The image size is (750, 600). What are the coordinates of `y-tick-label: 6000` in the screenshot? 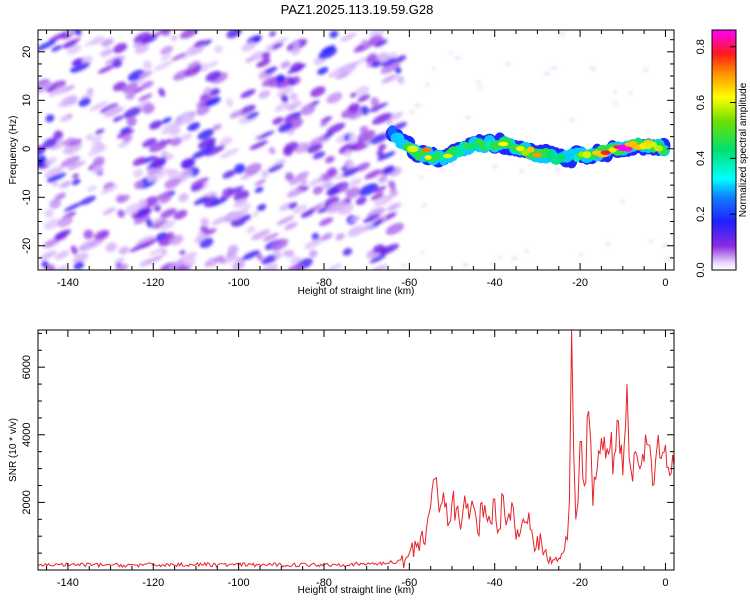 It's located at (27, 367).